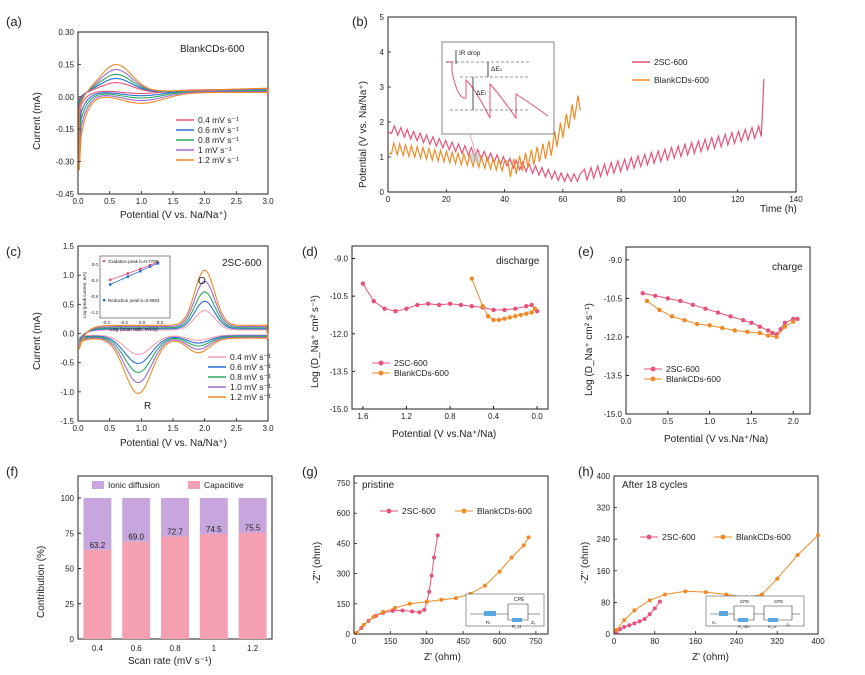 The height and width of the screenshot is (675, 865). What do you see at coordinates (310, 471) in the screenshot?
I see `panel-g-label: (g)` at bounding box center [310, 471].